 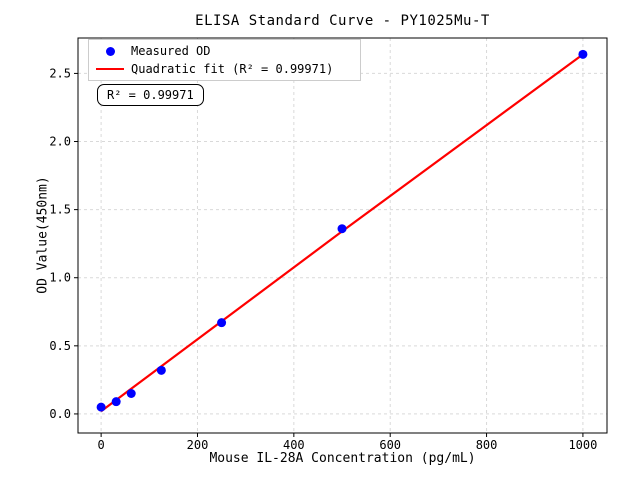 I want to click on legend-label-quadratic-fit: Quadratic fit (R² = 0.99971), so click(x=232, y=69).